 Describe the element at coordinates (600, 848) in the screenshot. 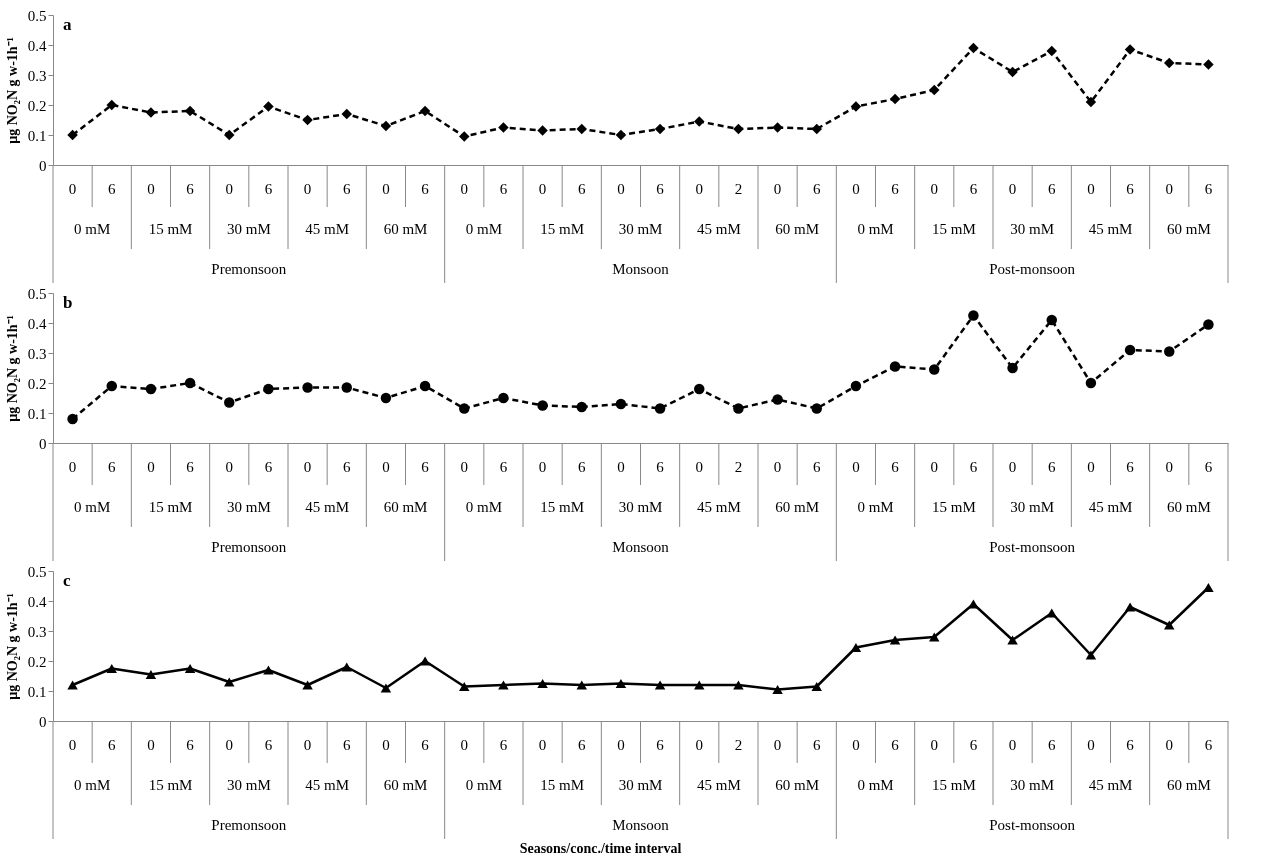

I see `x-axis-title: Seasons/conc./time interval` at that location.